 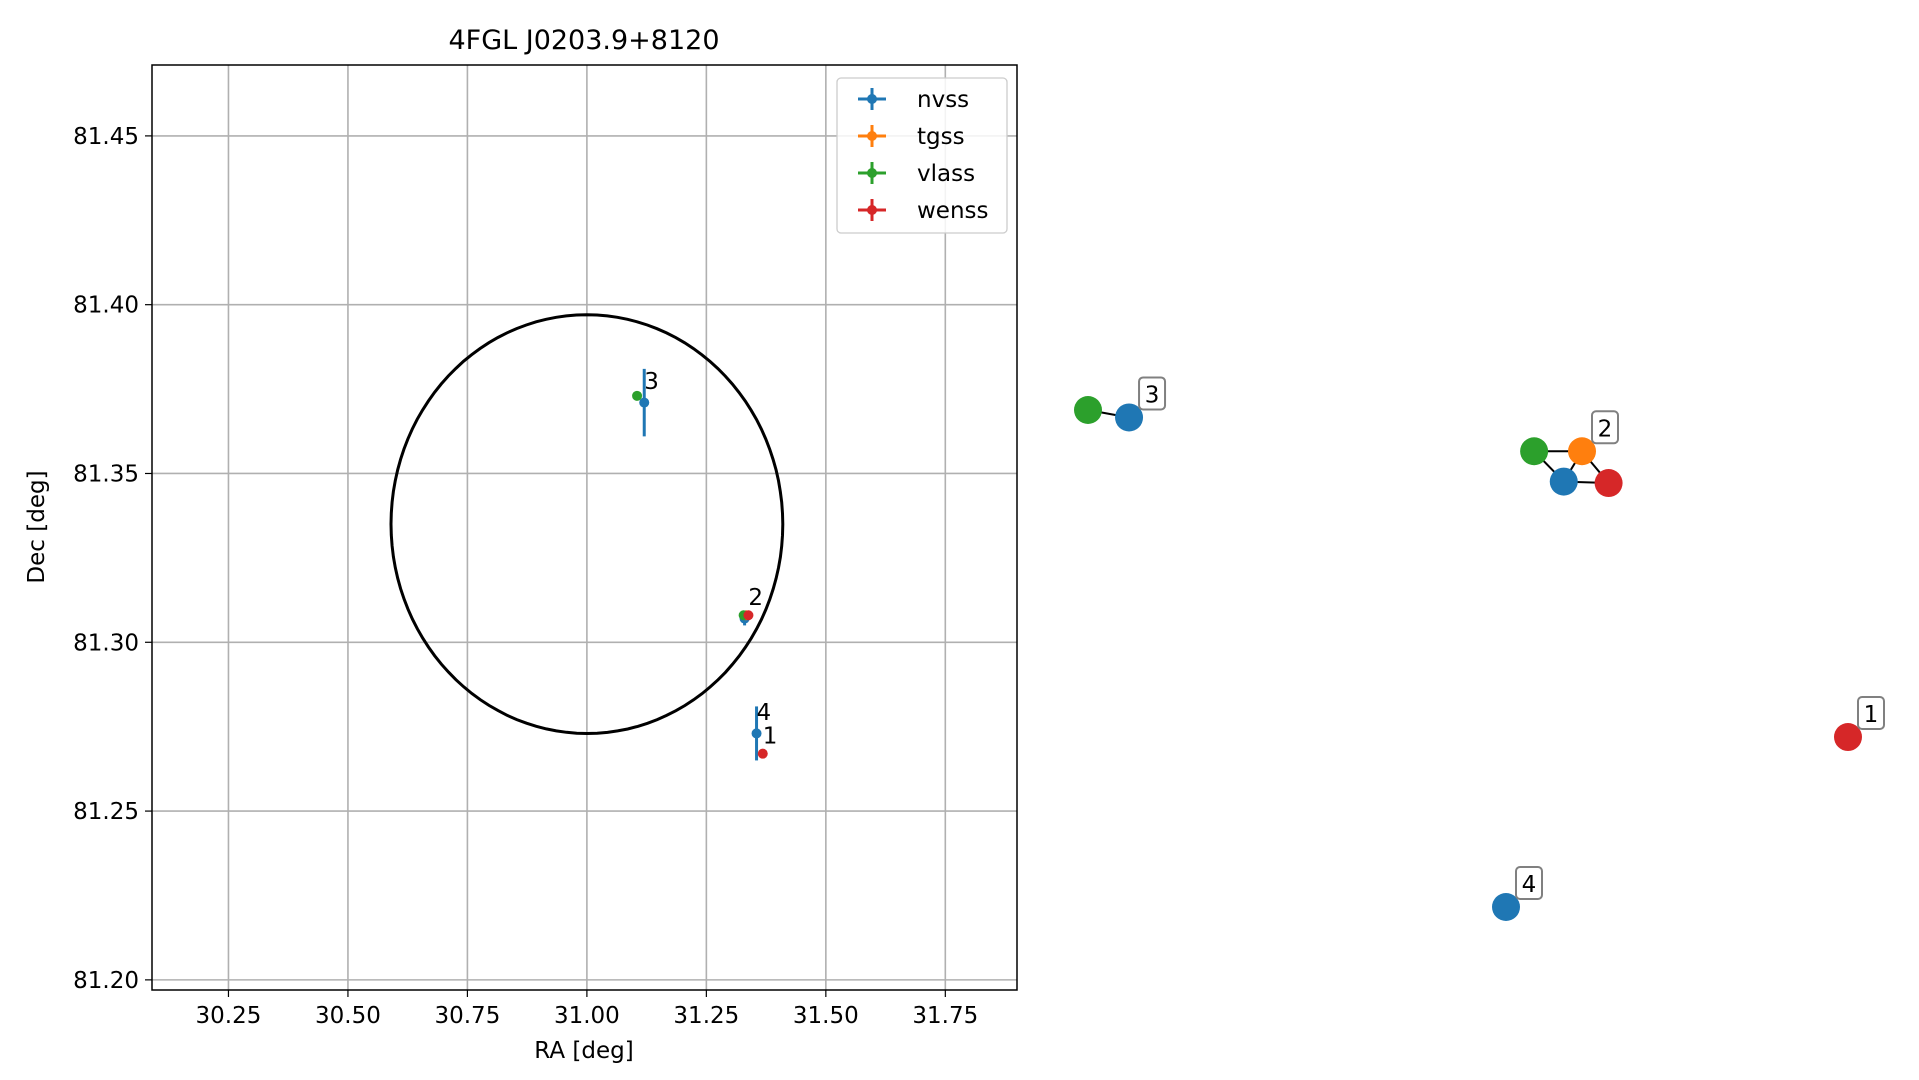 What do you see at coordinates (106, 981) in the screenshot?
I see `y-tick-label: 81.20` at bounding box center [106, 981].